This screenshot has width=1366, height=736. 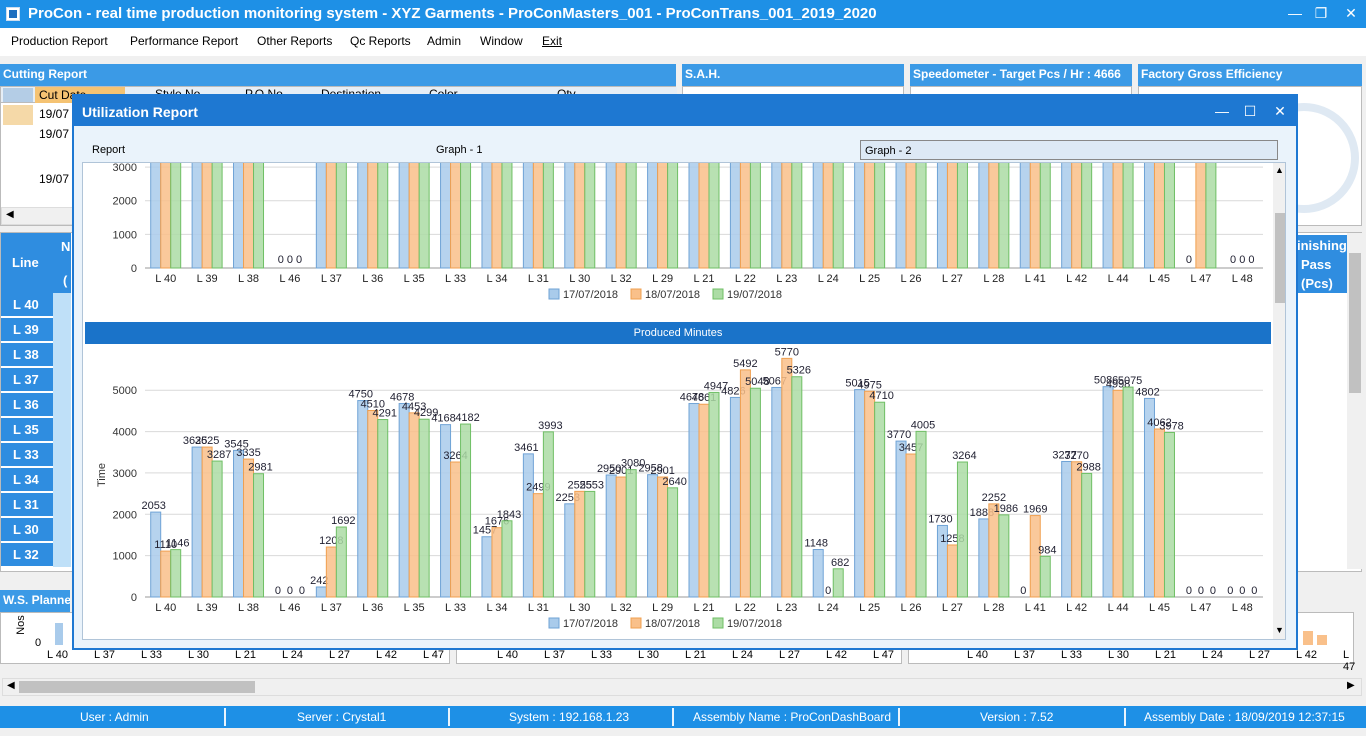 I want to click on menu-performance-report: Performance Report, so click(x=184, y=41).